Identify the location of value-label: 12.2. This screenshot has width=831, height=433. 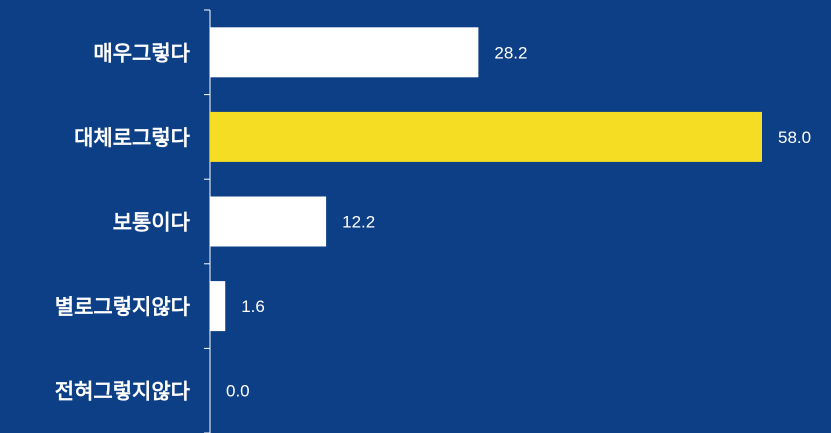
(358, 222).